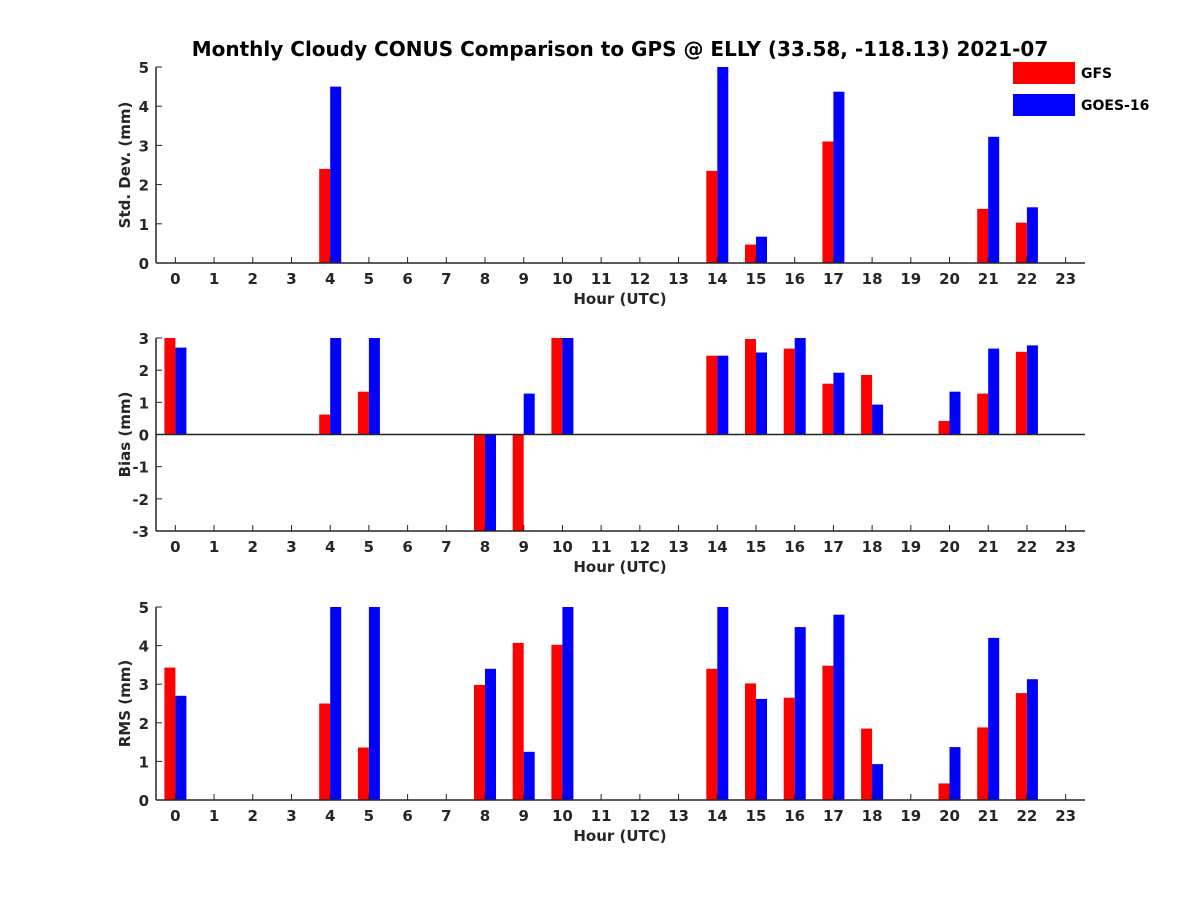 This screenshot has height=904, width=1200. What do you see at coordinates (717, 279) in the screenshot?
I see `x-tick-label: 14` at bounding box center [717, 279].